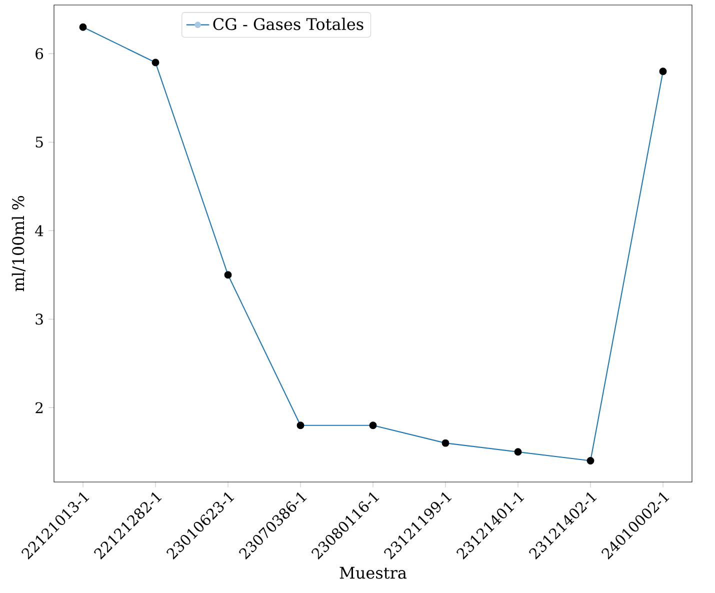  Describe the element at coordinates (39, 142) in the screenshot. I see `y-tick-label: 5` at that location.